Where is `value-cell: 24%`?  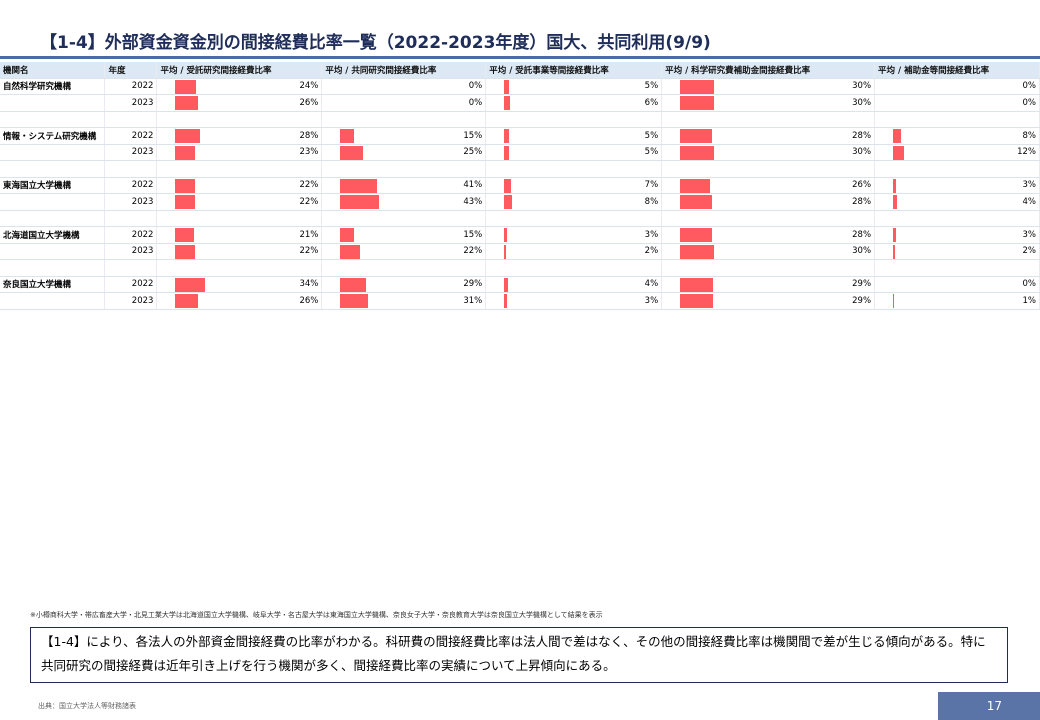
value-cell: 24% is located at coordinates (239, 86).